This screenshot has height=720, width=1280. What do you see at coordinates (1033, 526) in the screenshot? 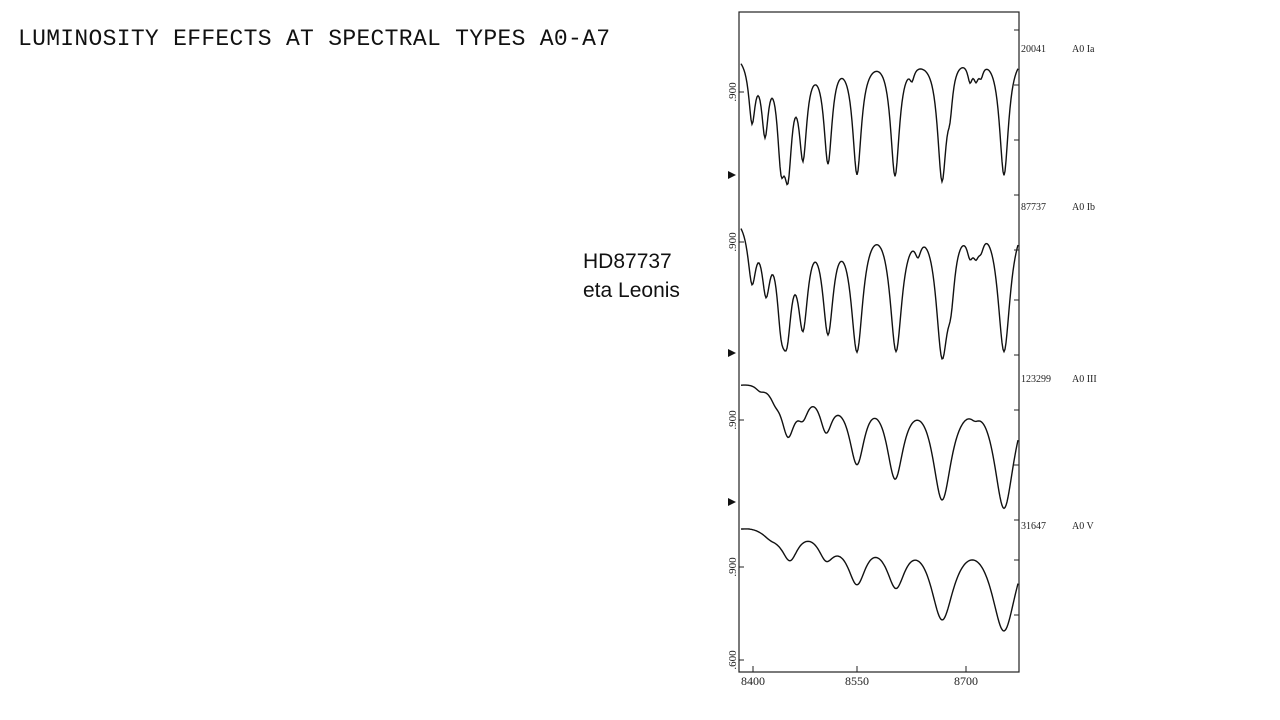
I see `star-hd-label: 31647` at bounding box center [1033, 526].